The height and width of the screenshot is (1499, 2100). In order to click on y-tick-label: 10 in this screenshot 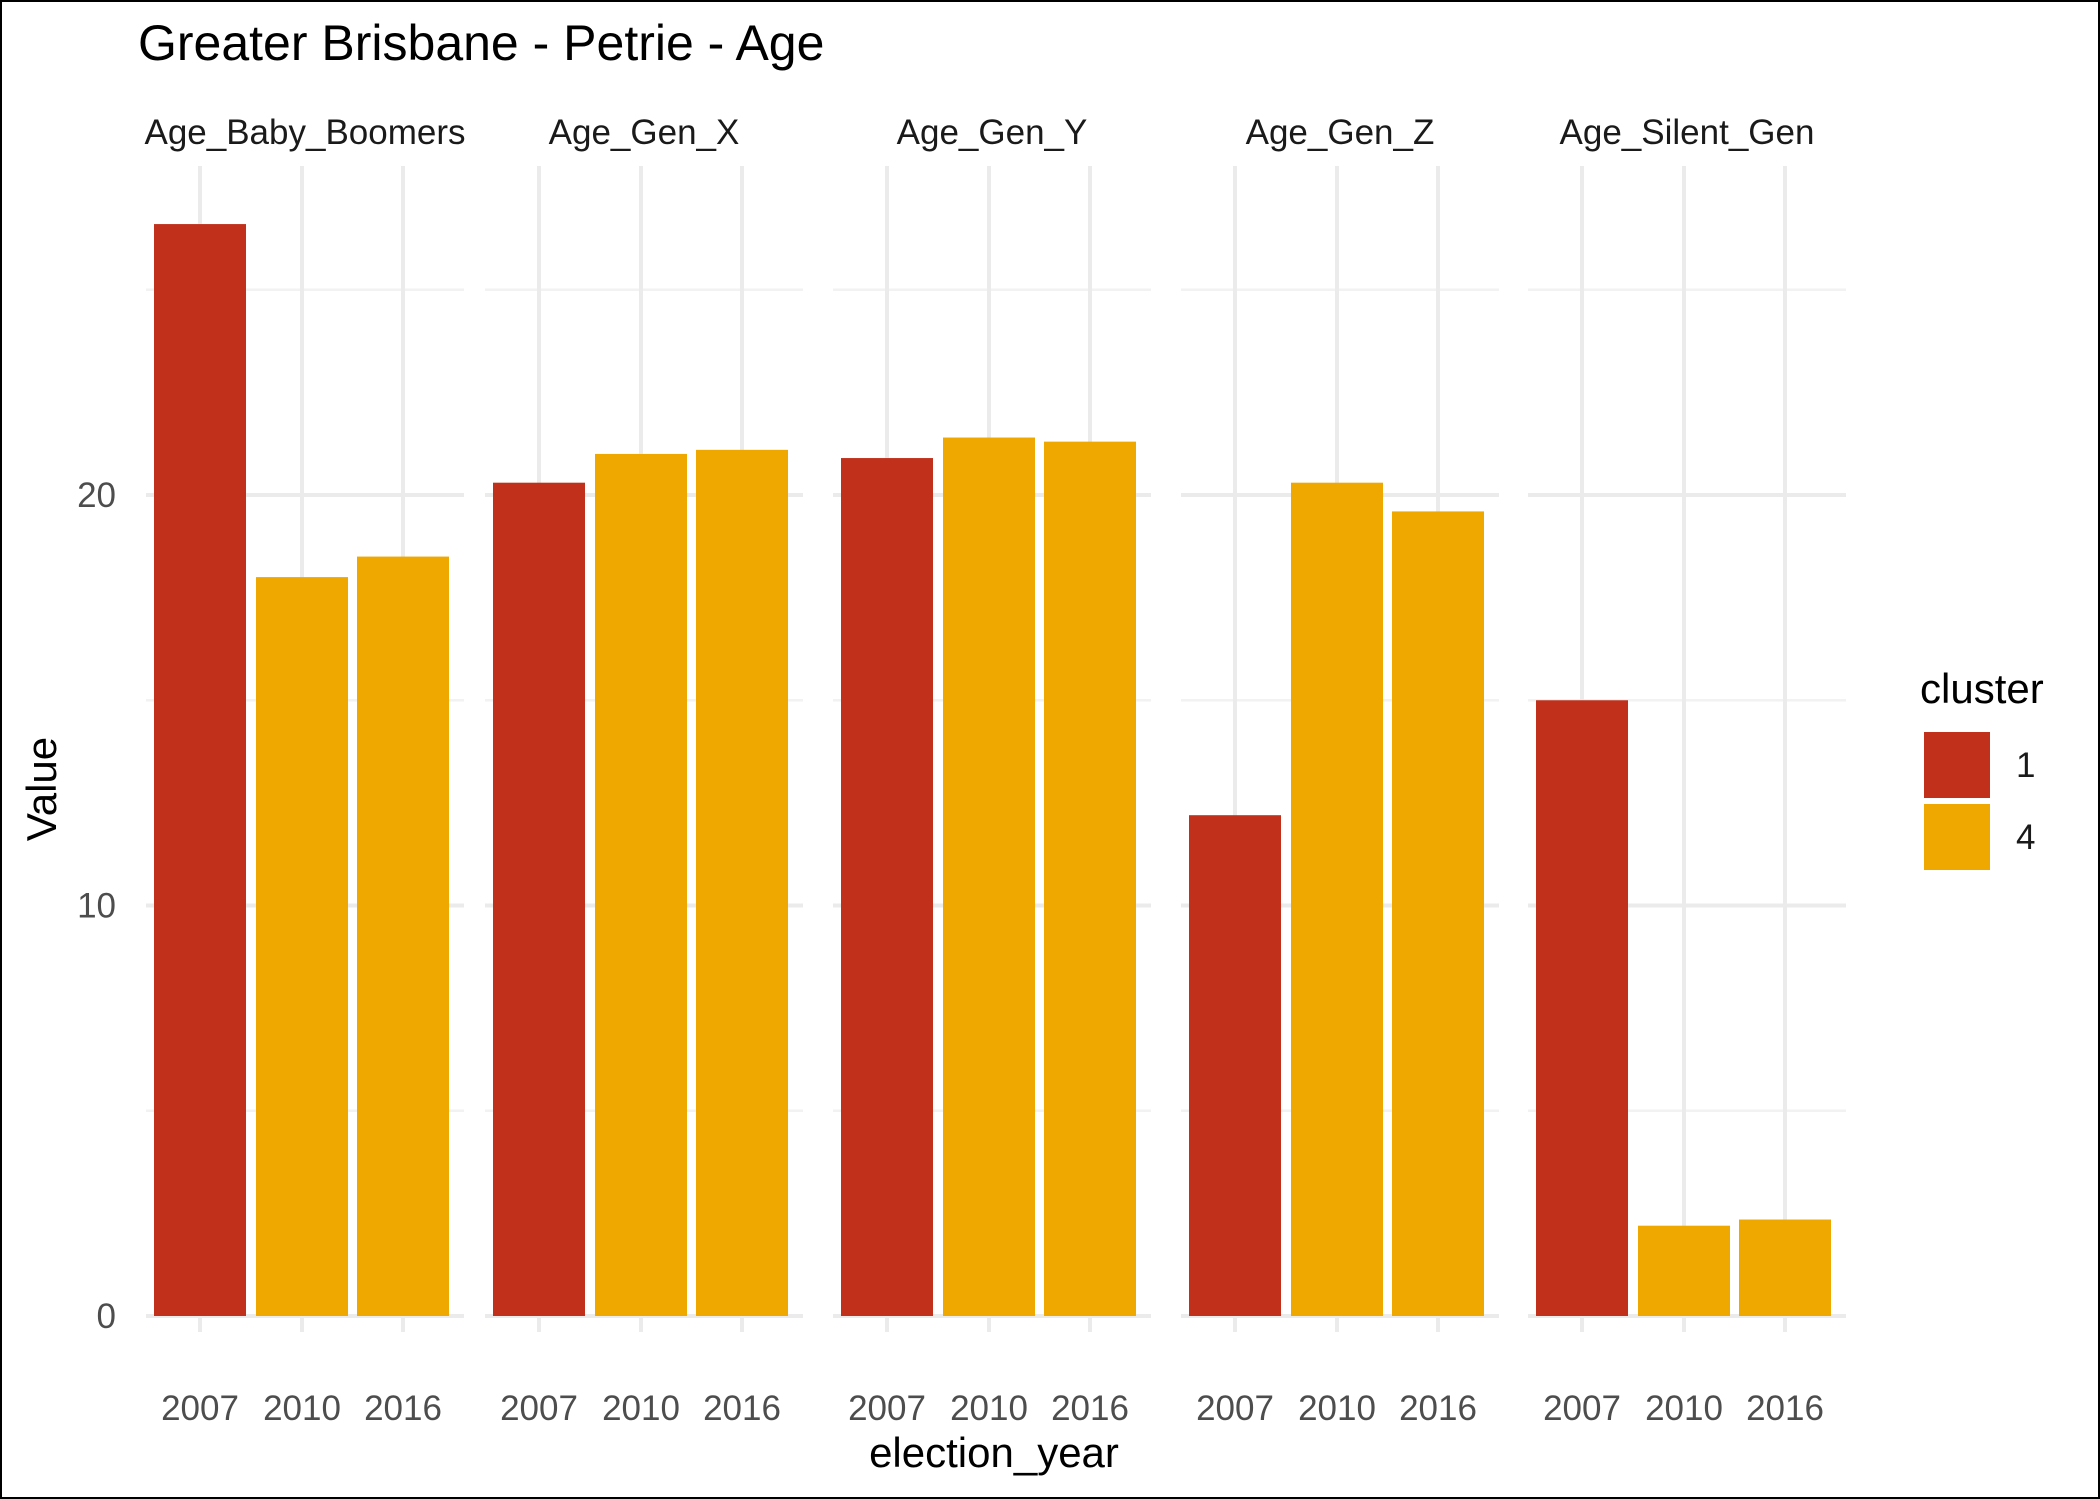, I will do `click(96, 906)`.